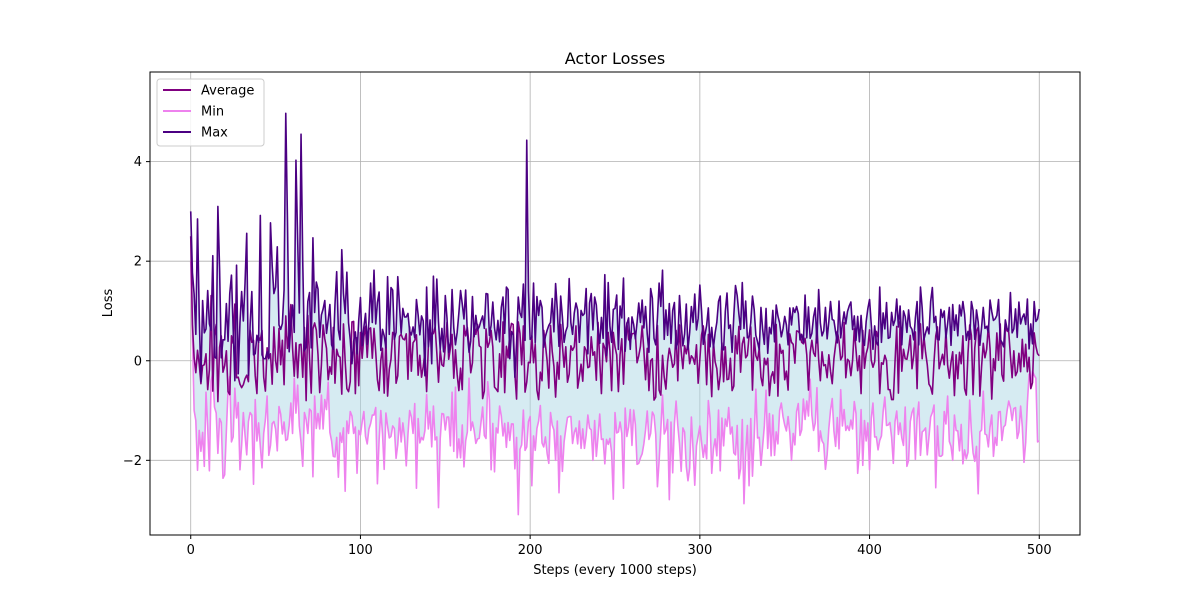 The width and height of the screenshot is (1200, 600). What do you see at coordinates (132, 461) in the screenshot?
I see `y-tick-label-0: −2` at bounding box center [132, 461].